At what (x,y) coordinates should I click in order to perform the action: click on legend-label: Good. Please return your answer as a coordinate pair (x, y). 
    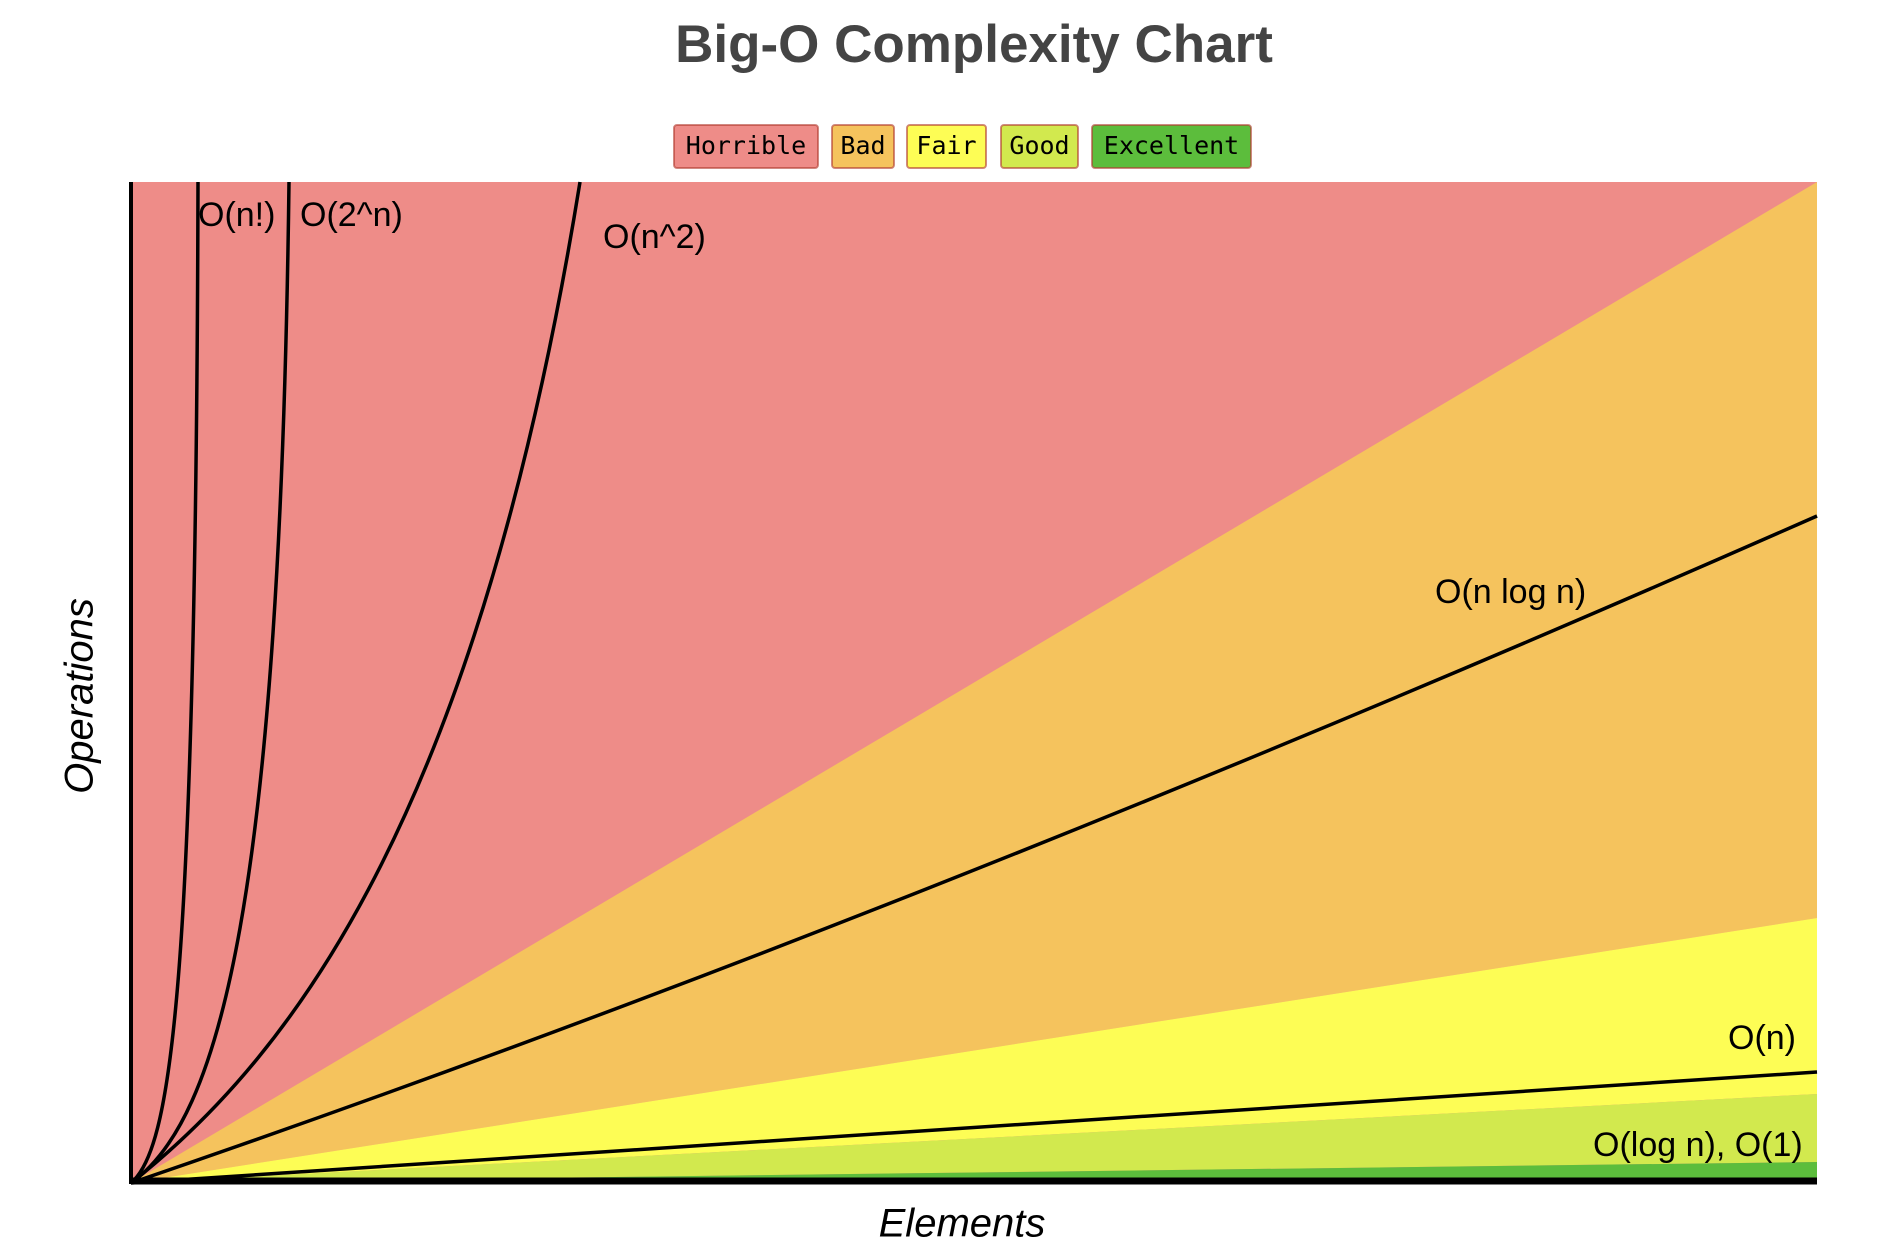
    Looking at the image, I should click on (1039, 145).